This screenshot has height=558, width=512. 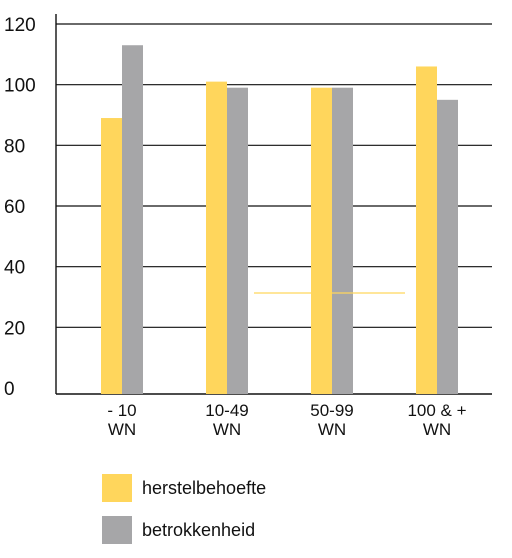 What do you see at coordinates (117, 530) in the screenshot?
I see `legend-swatch-betrokkenheid` at bounding box center [117, 530].